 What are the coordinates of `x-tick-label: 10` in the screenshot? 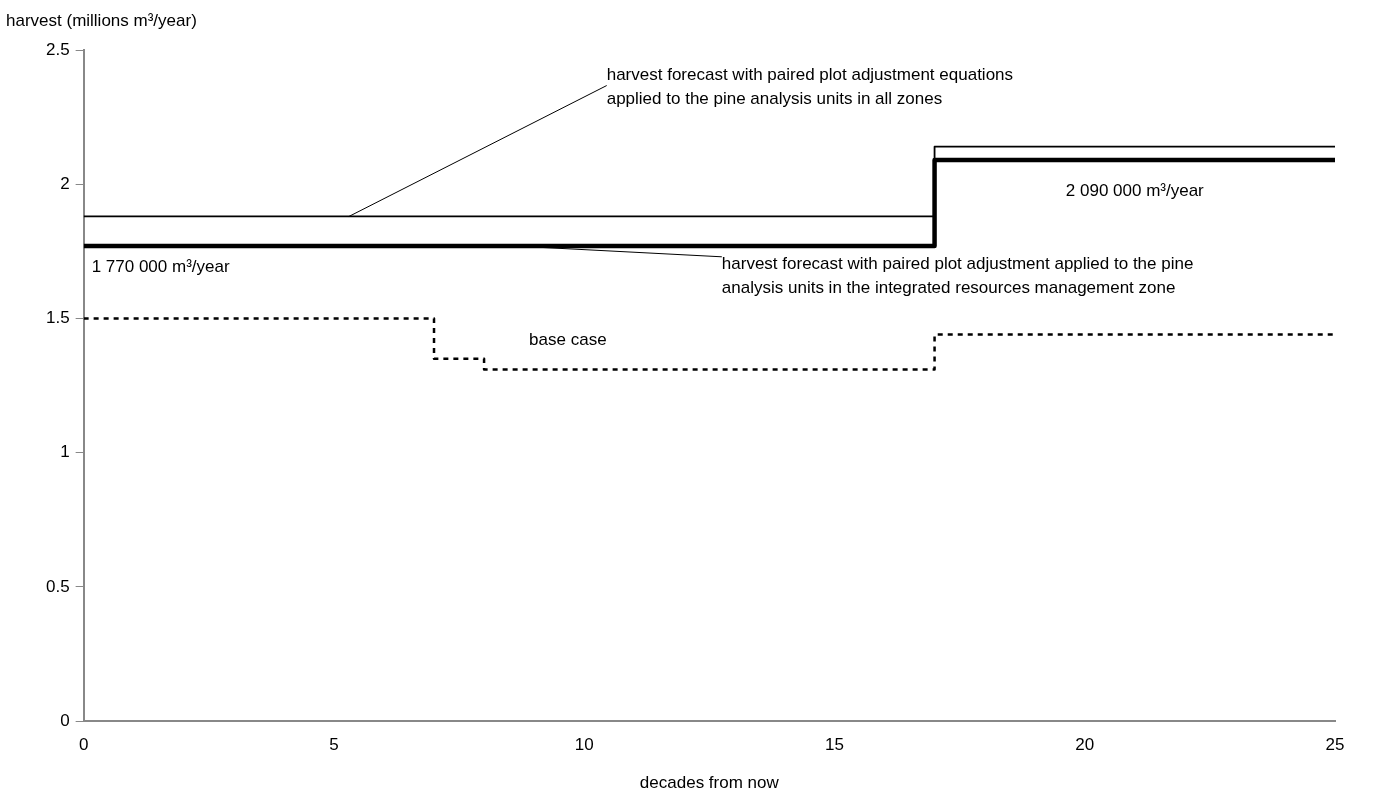 It's located at (584, 745).